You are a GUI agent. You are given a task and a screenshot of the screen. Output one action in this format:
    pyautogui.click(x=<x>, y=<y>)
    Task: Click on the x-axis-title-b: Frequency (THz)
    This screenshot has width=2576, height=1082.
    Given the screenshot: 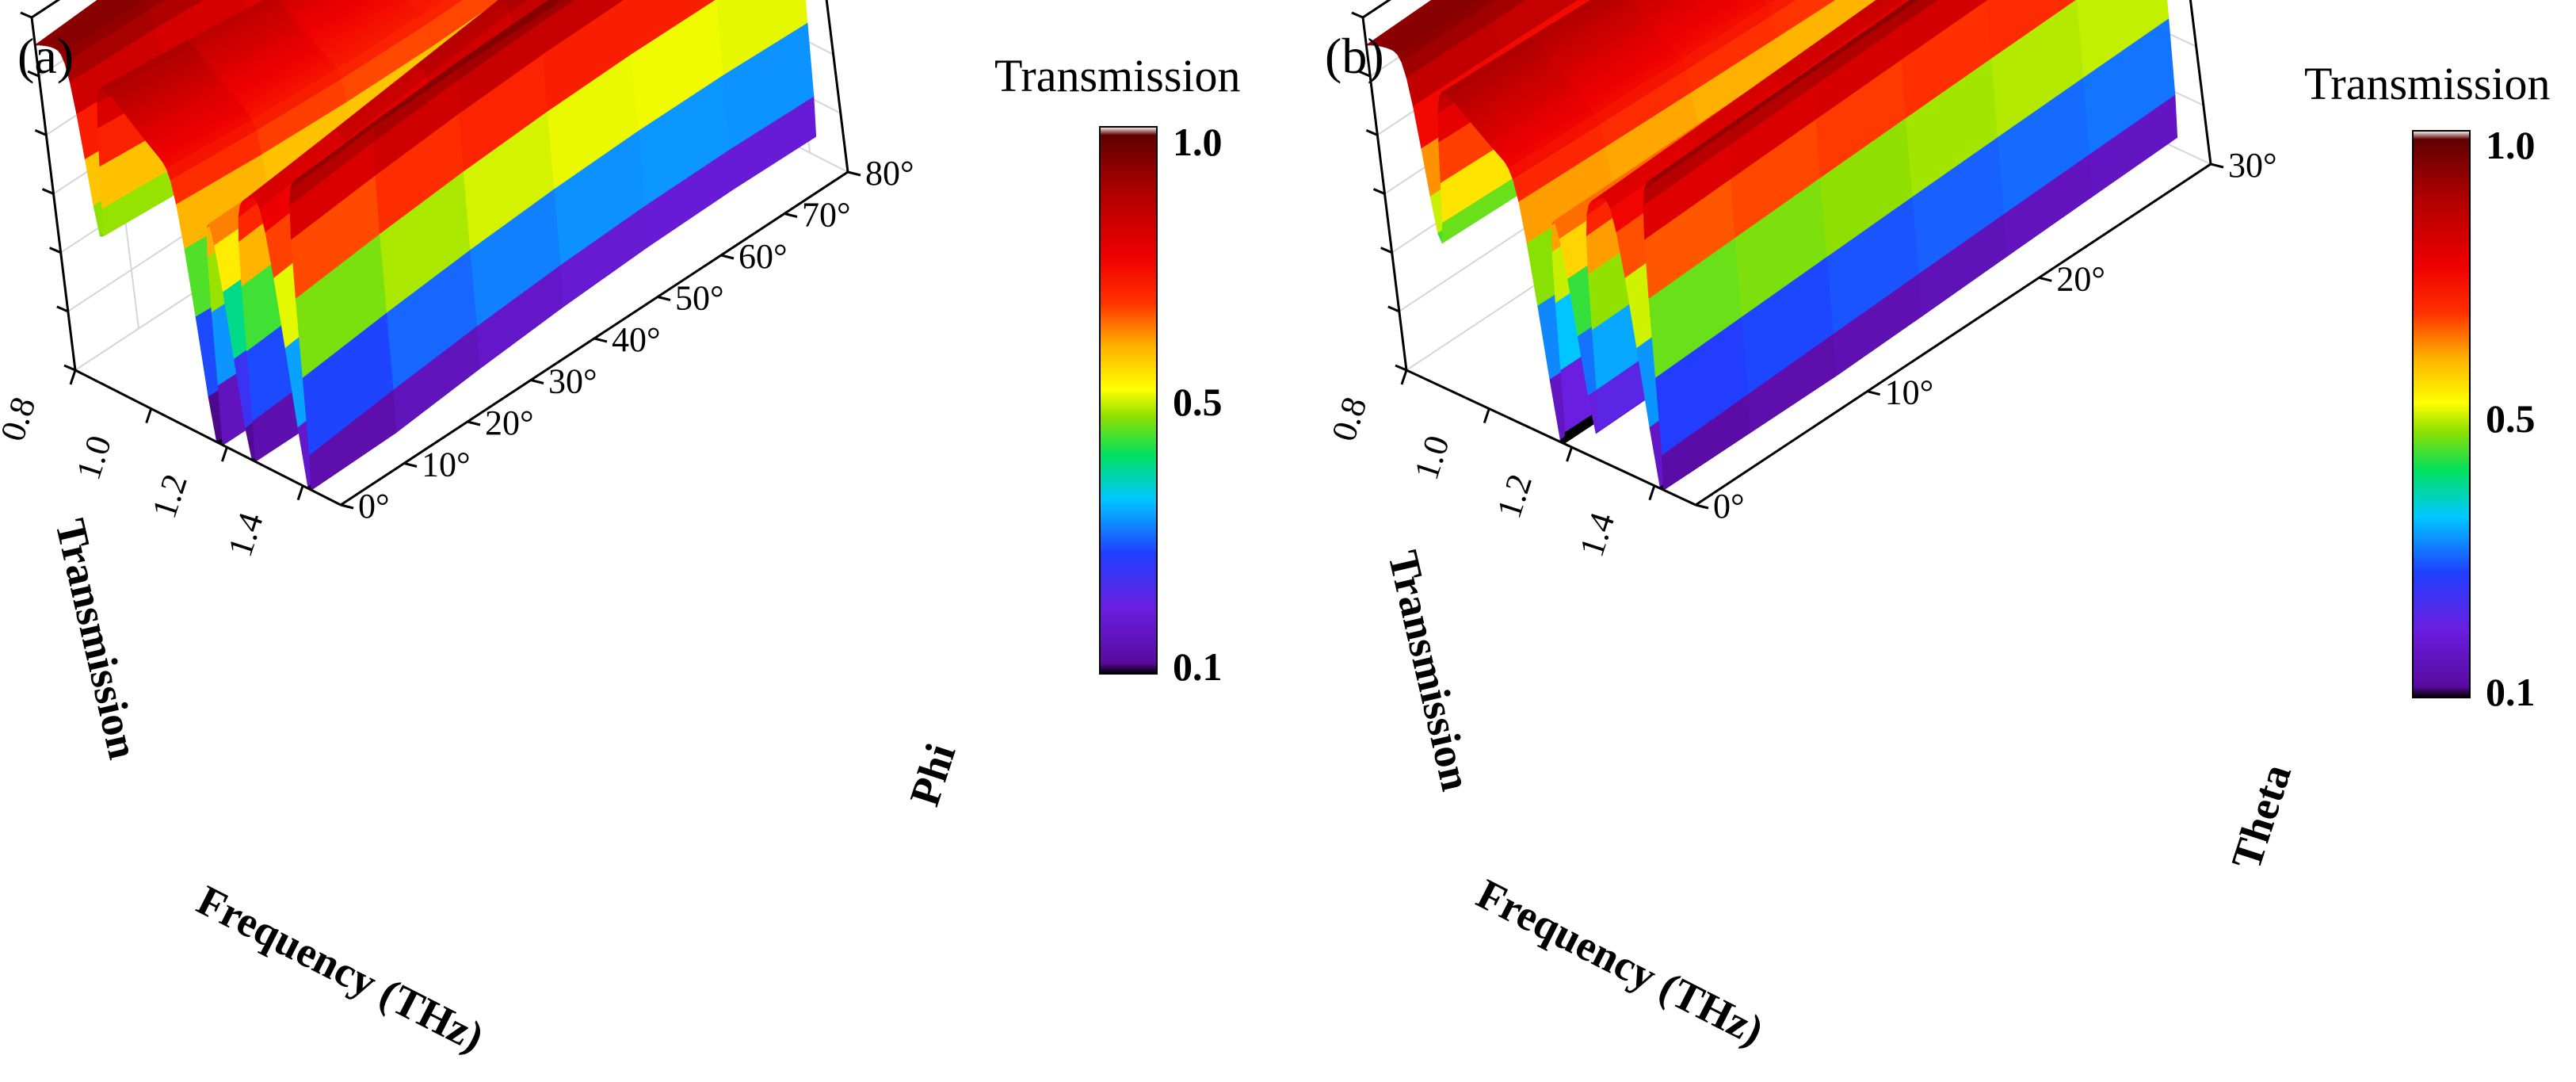 What is the action you would take?
    pyautogui.click(x=1620, y=962)
    